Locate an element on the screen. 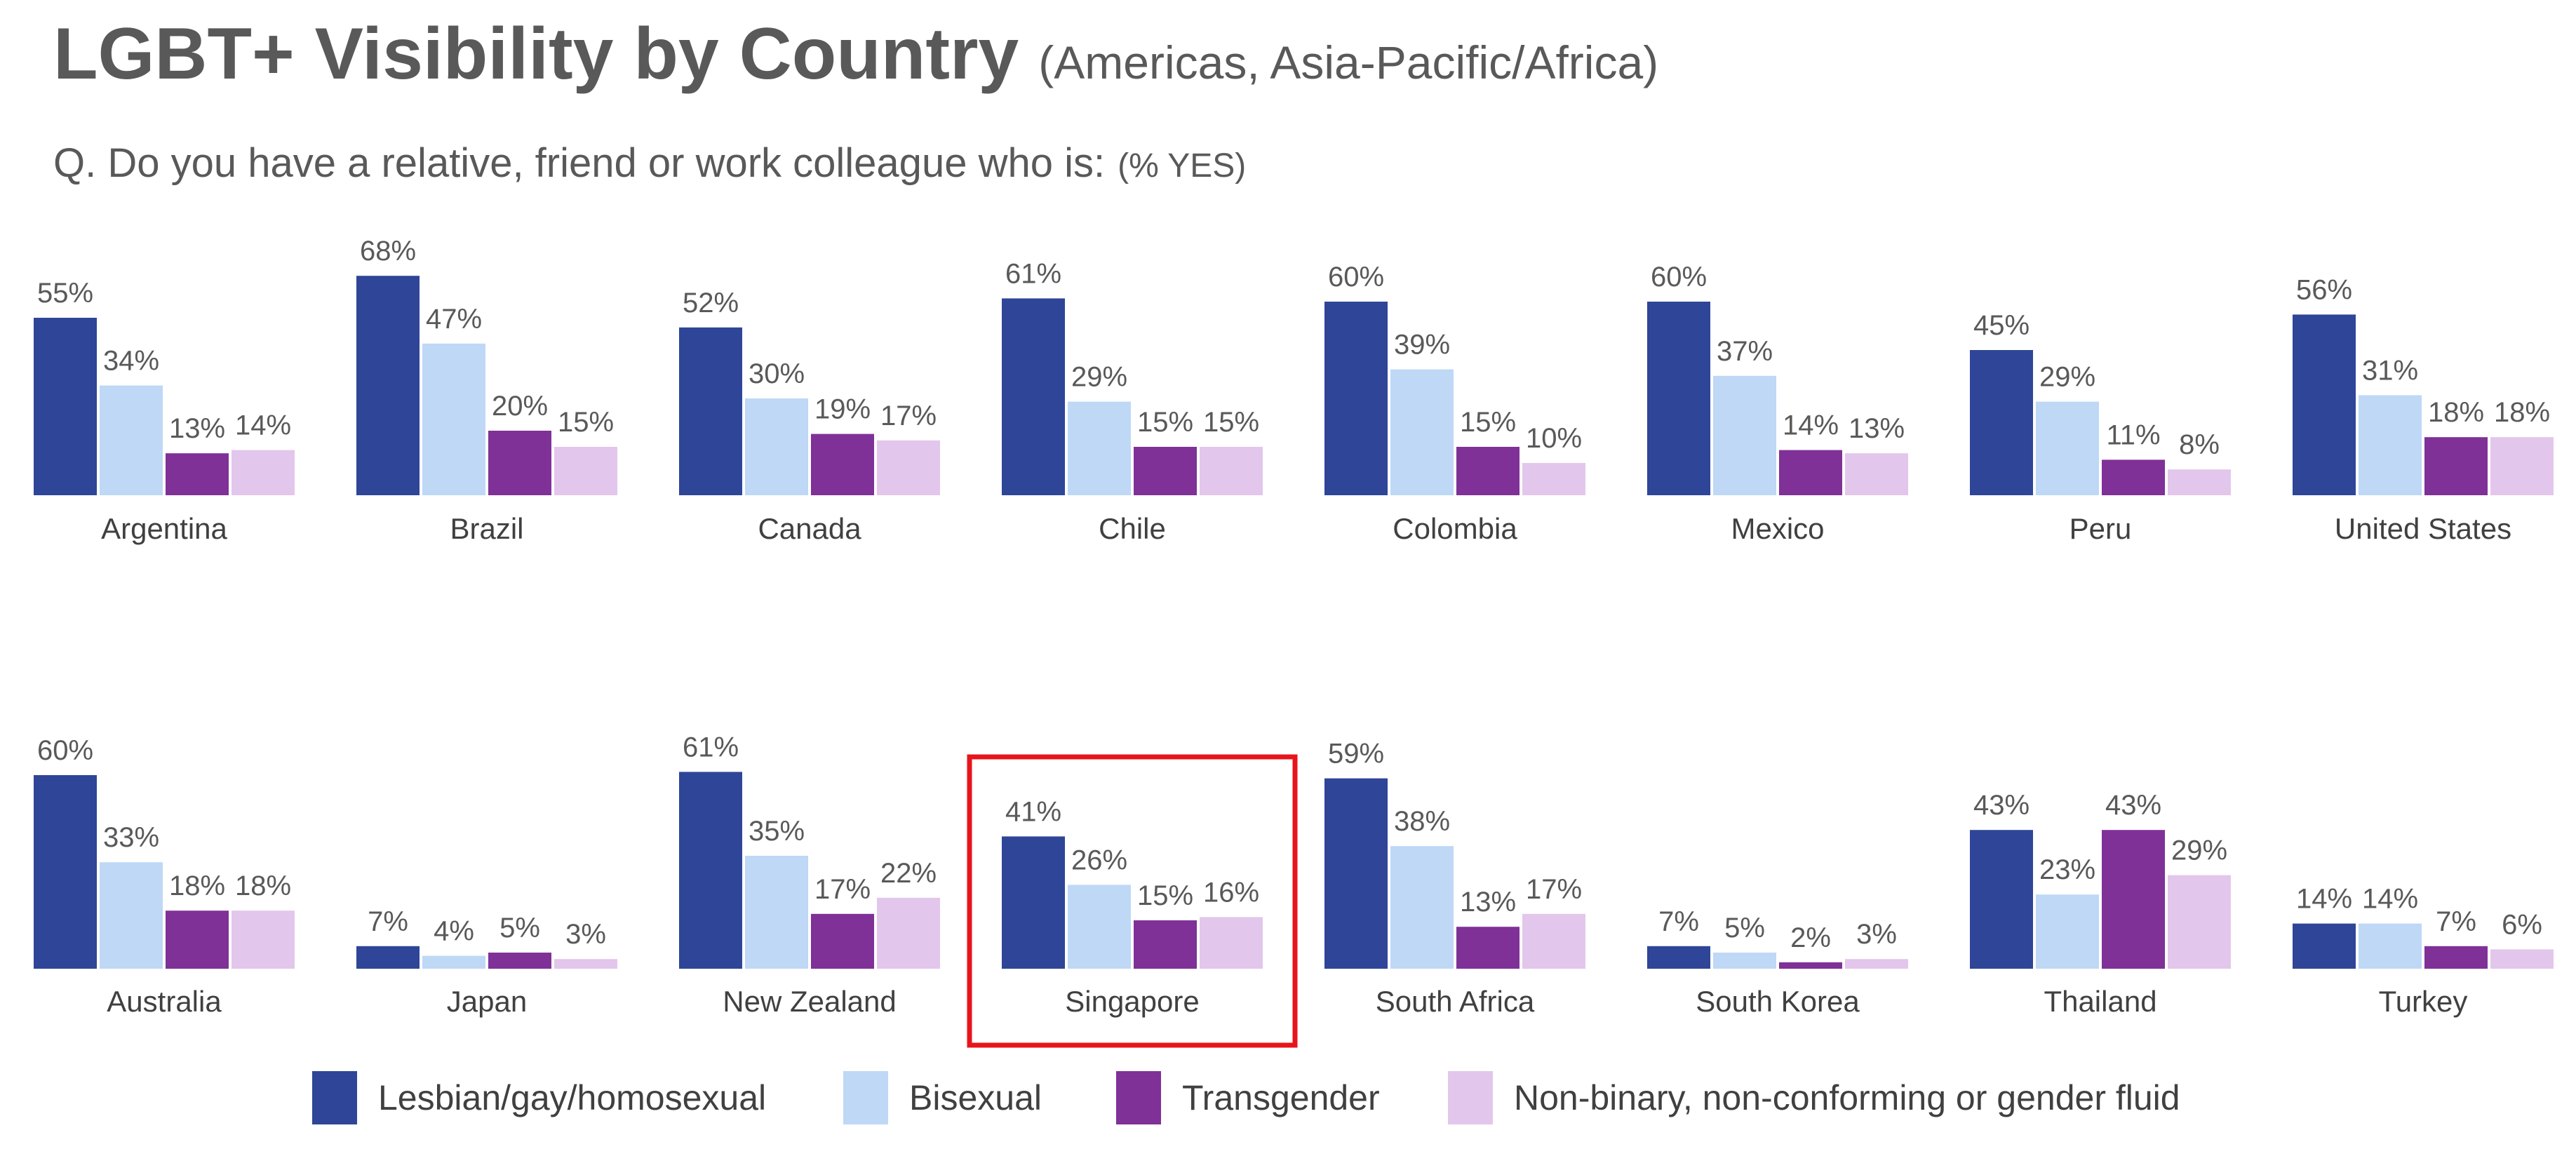 The width and height of the screenshot is (2576, 1149). bar-lesbian-gay-argentina is located at coordinates (65, 406).